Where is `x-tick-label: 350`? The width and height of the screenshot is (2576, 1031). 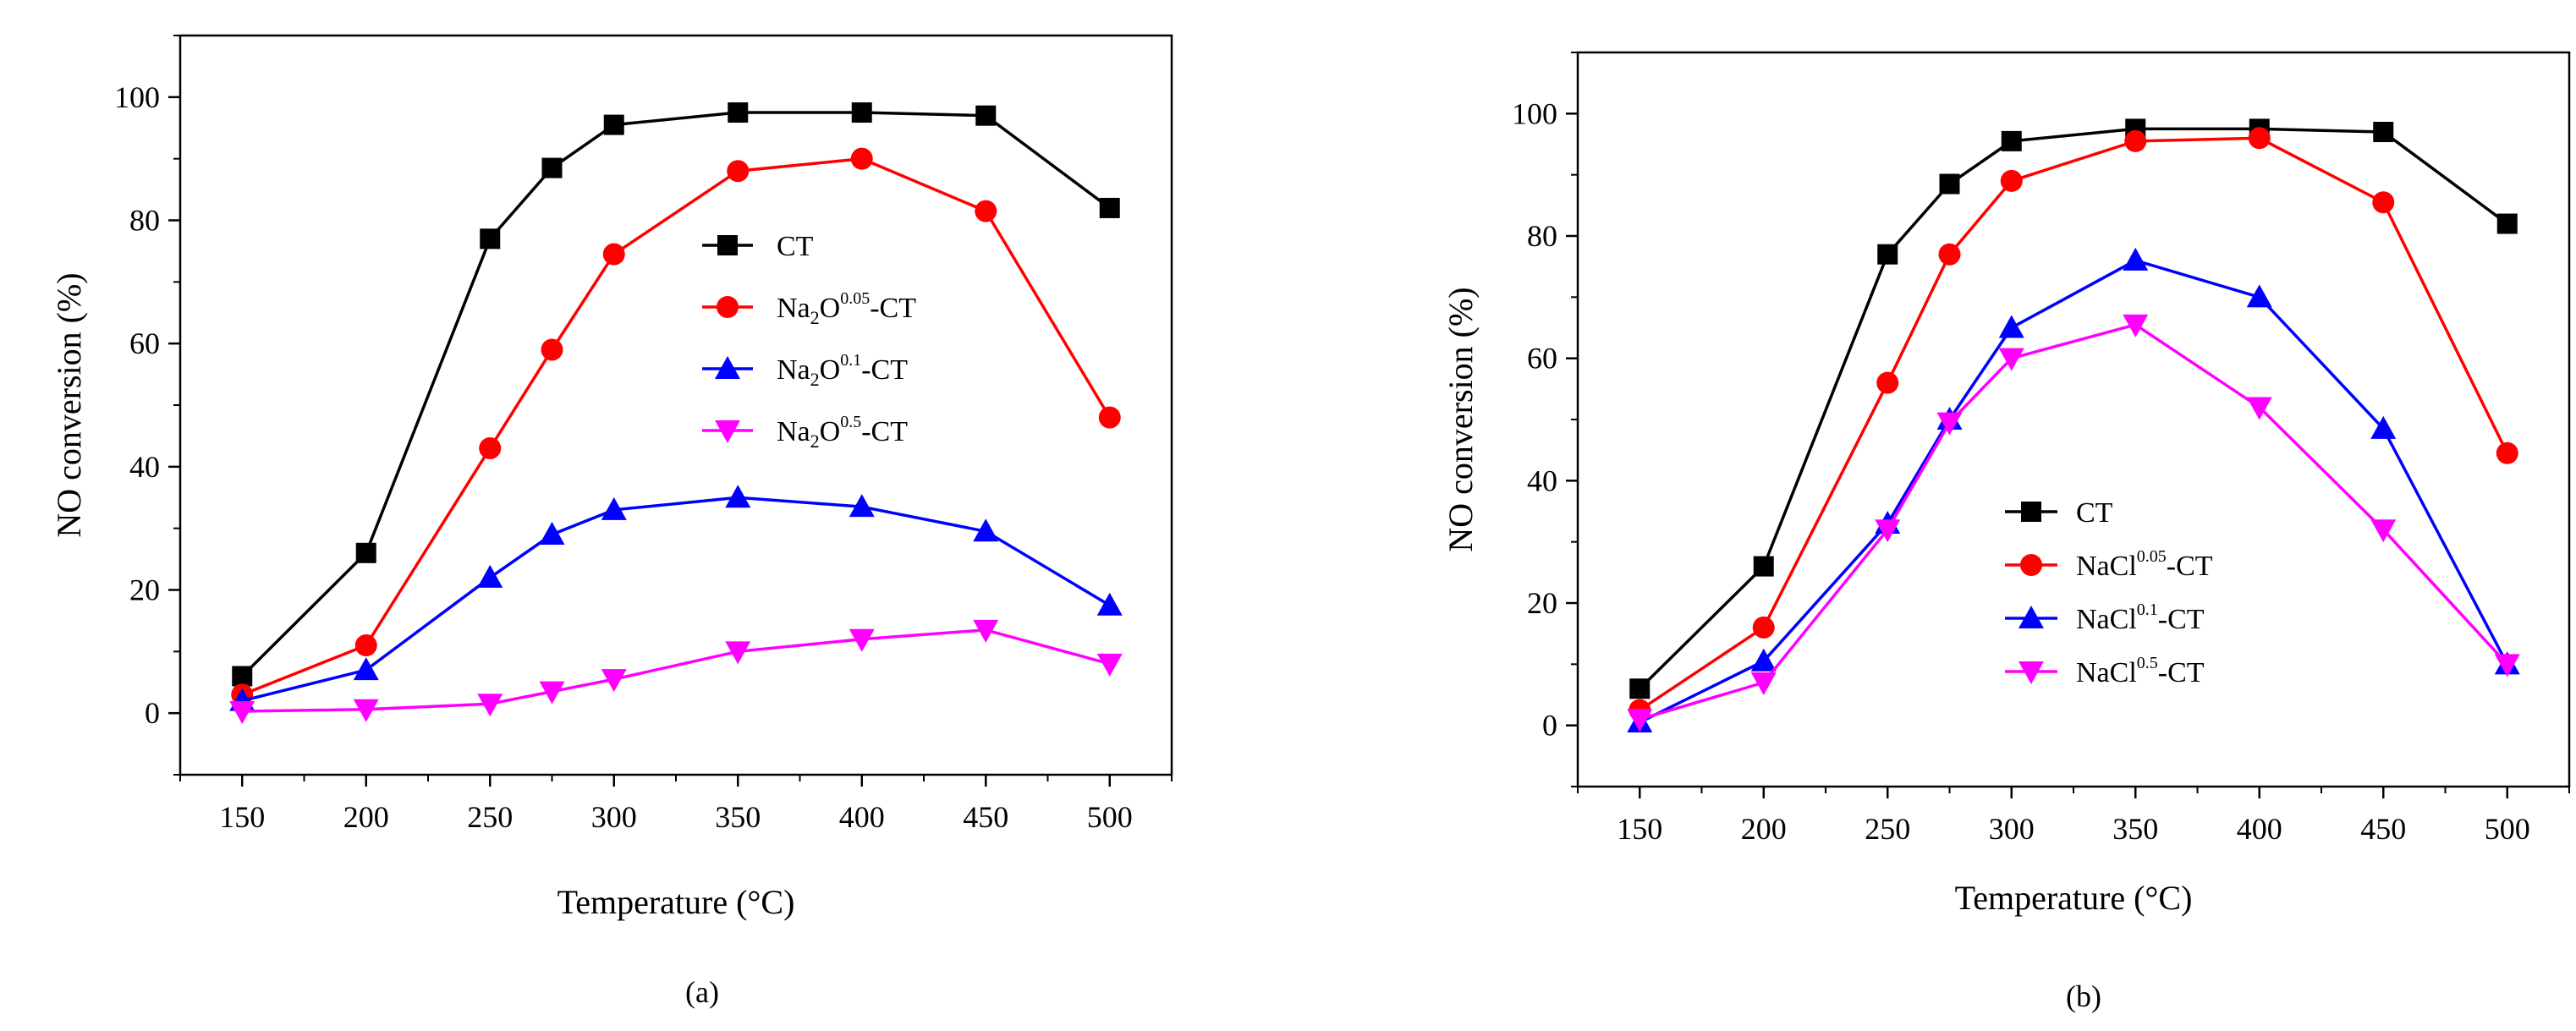
x-tick-label: 350 is located at coordinates (738, 817).